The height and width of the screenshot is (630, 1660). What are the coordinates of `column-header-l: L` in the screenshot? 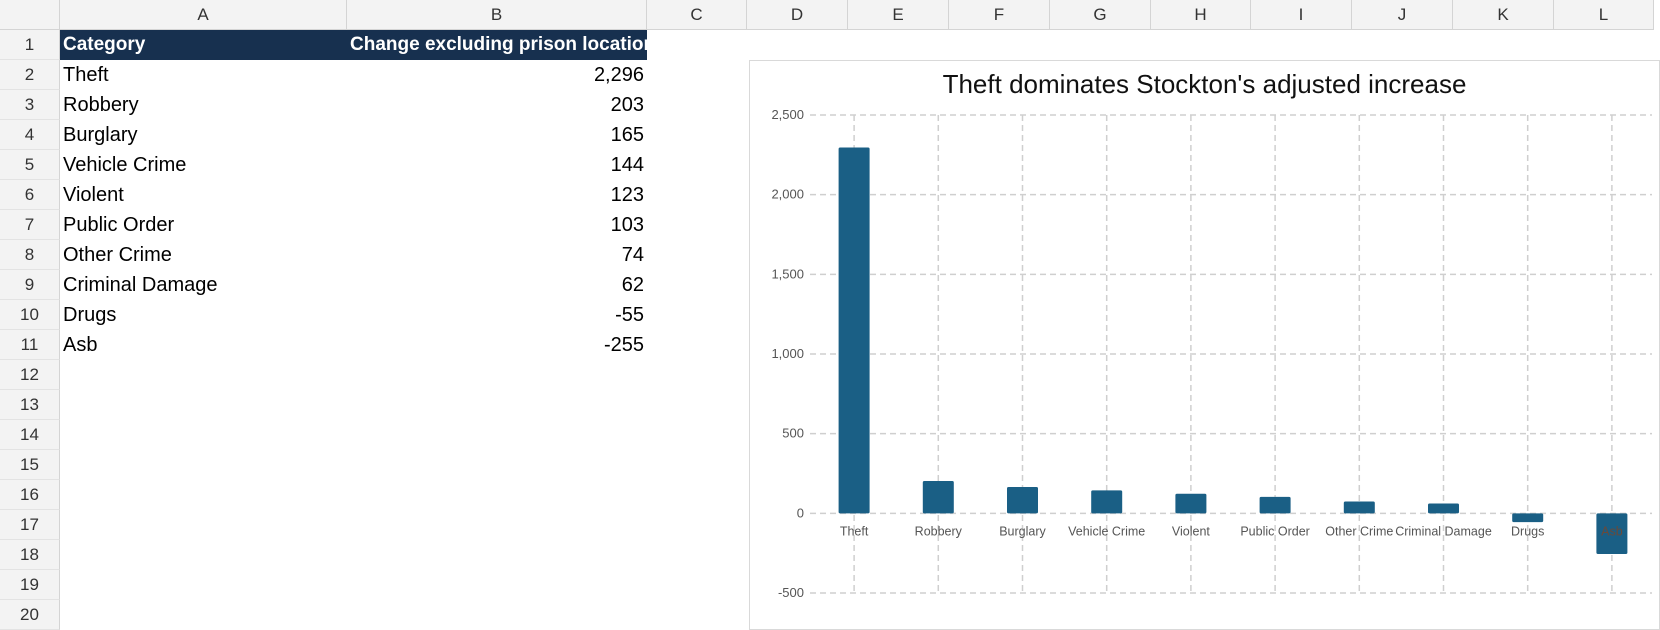 It's located at (1604, 15).